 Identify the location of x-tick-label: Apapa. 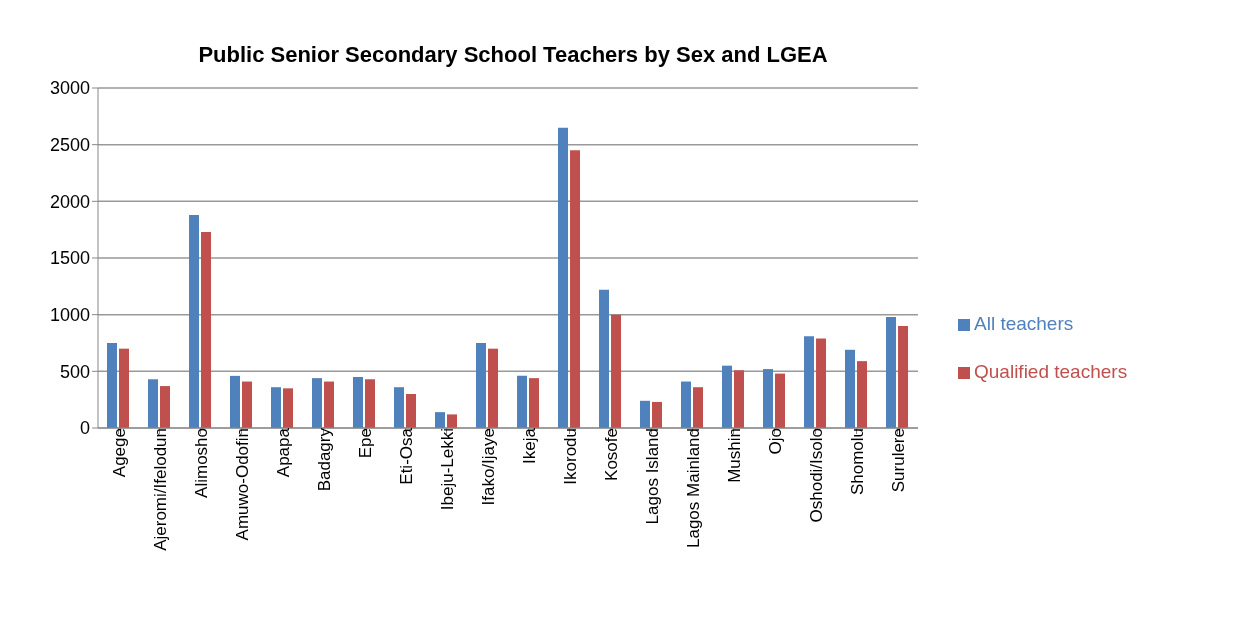
(283, 452).